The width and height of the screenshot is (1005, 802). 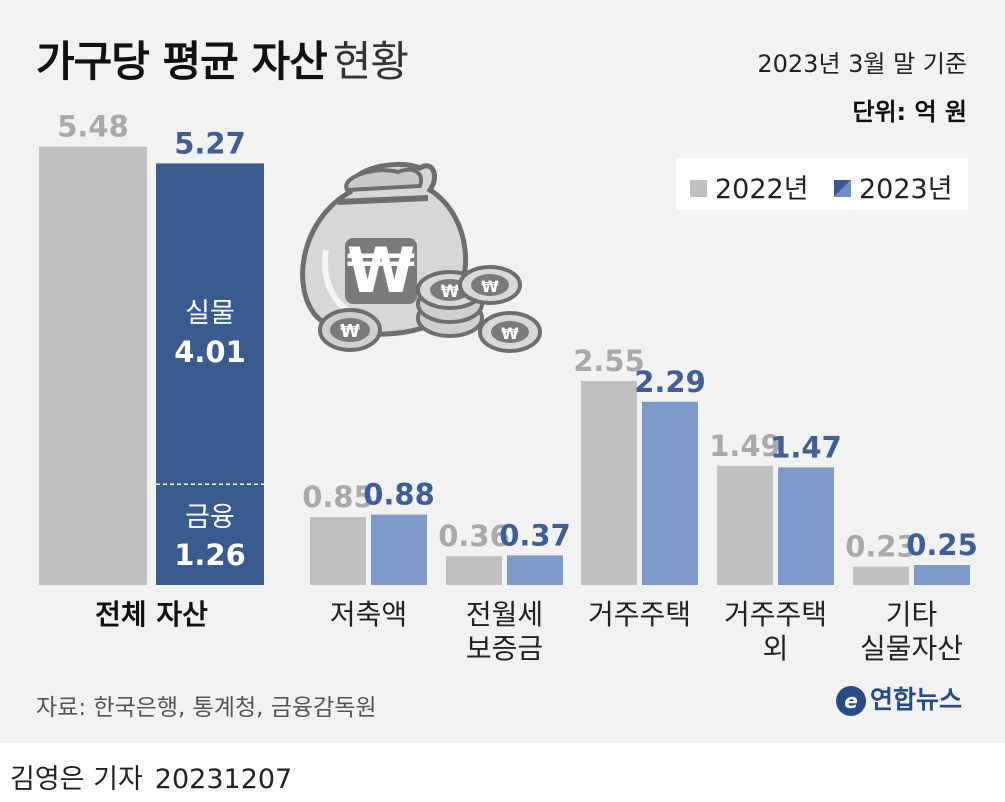 I want to click on category-label-2-0: 전월세, so click(x=504, y=614).